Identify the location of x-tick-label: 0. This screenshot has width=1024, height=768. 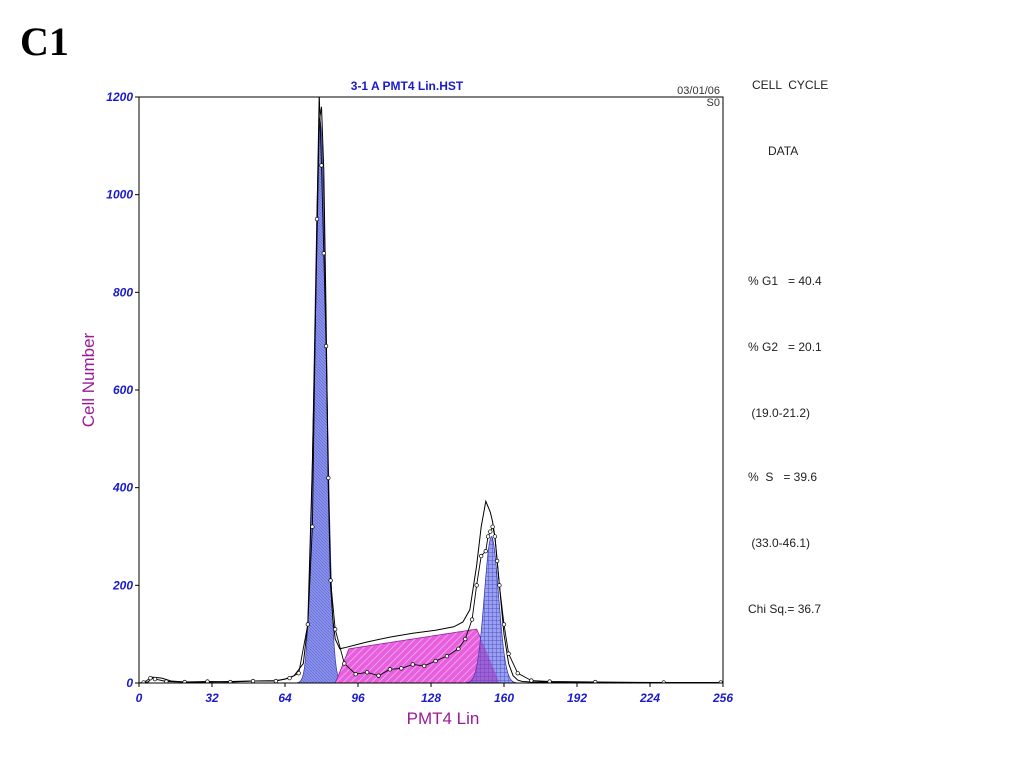
(139, 698).